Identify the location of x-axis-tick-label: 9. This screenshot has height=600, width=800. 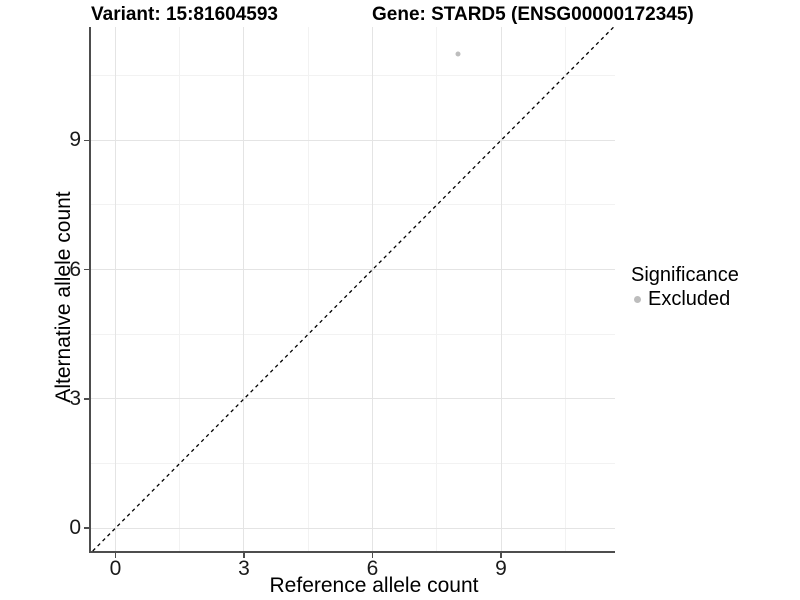
(501, 568).